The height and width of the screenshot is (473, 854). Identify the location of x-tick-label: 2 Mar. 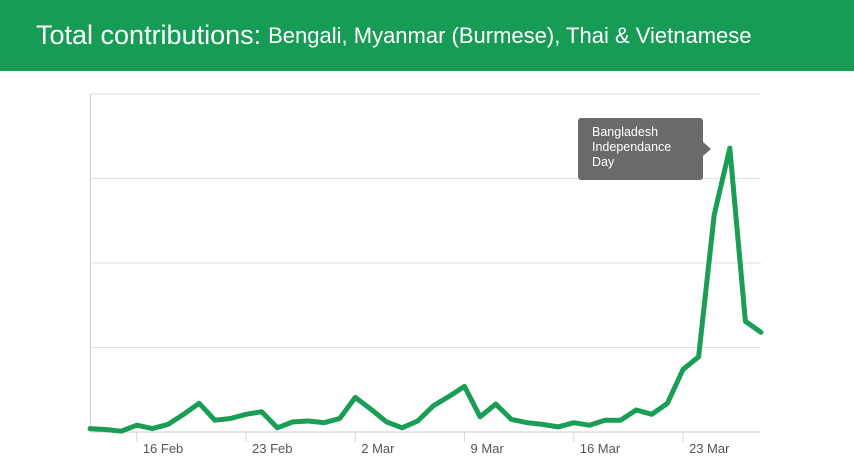
(378, 448).